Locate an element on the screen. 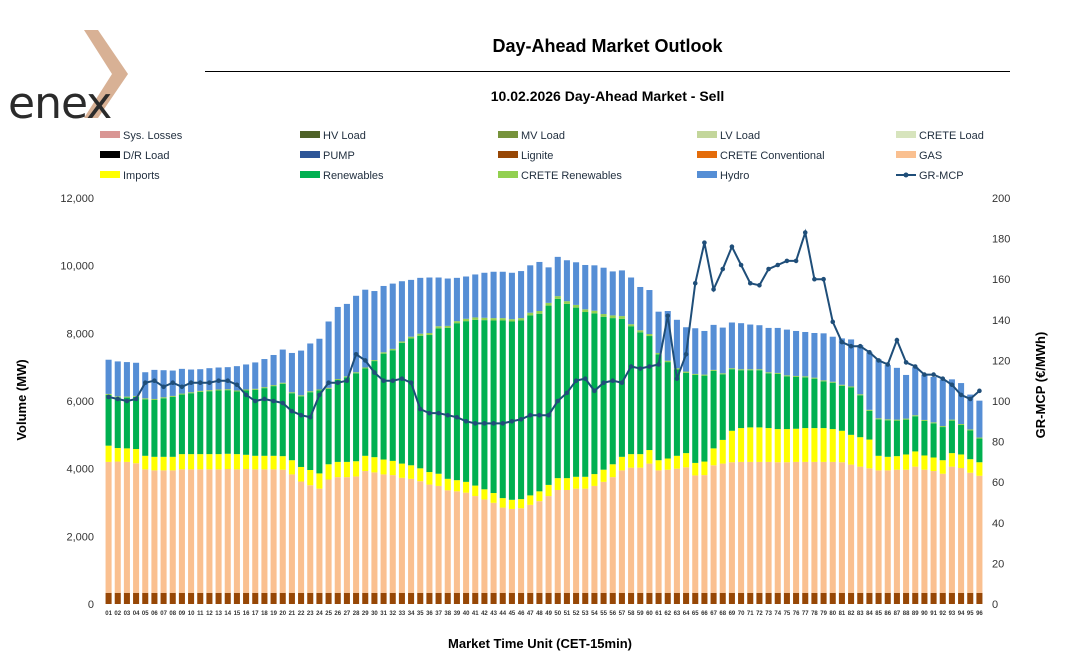 The image size is (1080, 659). x-tick-label: 29 is located at coordinates (365, 614).